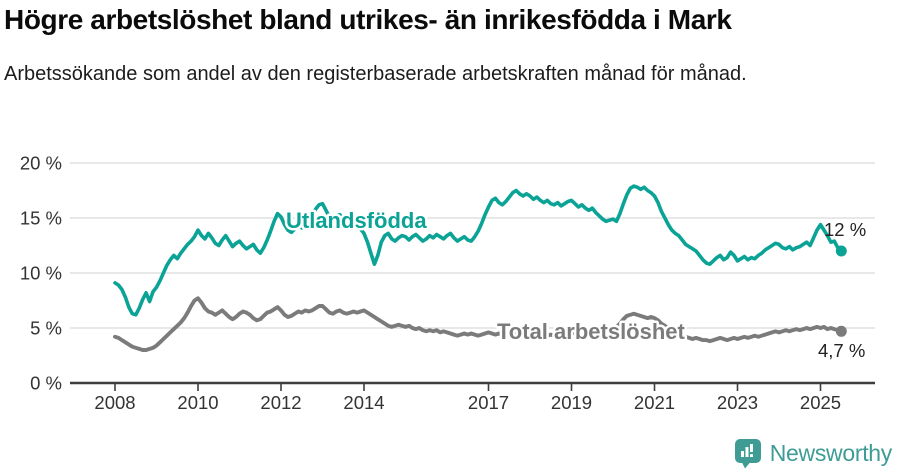 The image size is (900, 474). I want to click on brand-footer: Newsworthy, so click(813, 453).